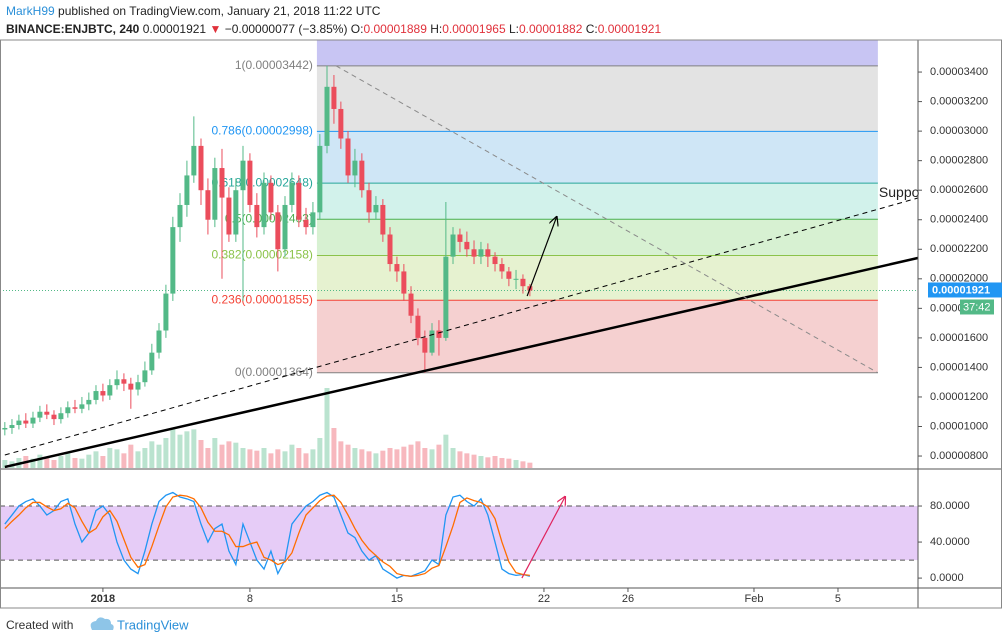  I want to click on y-tick-label: 0.0000, so click(947, 578).